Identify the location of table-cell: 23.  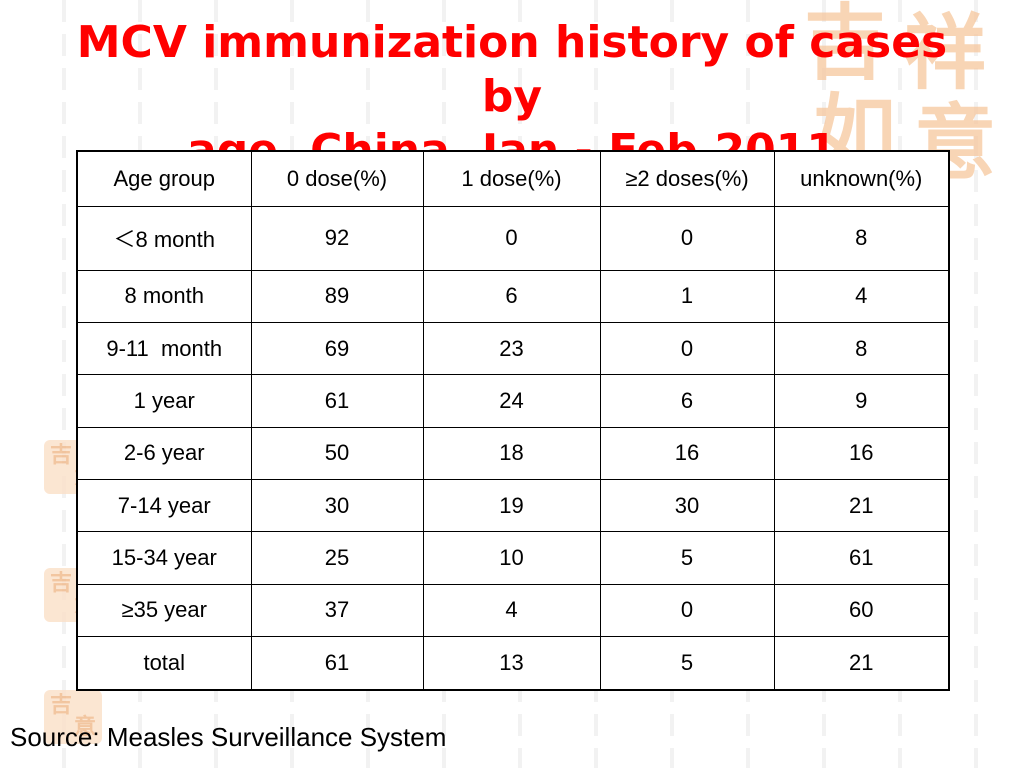
(511, 348).